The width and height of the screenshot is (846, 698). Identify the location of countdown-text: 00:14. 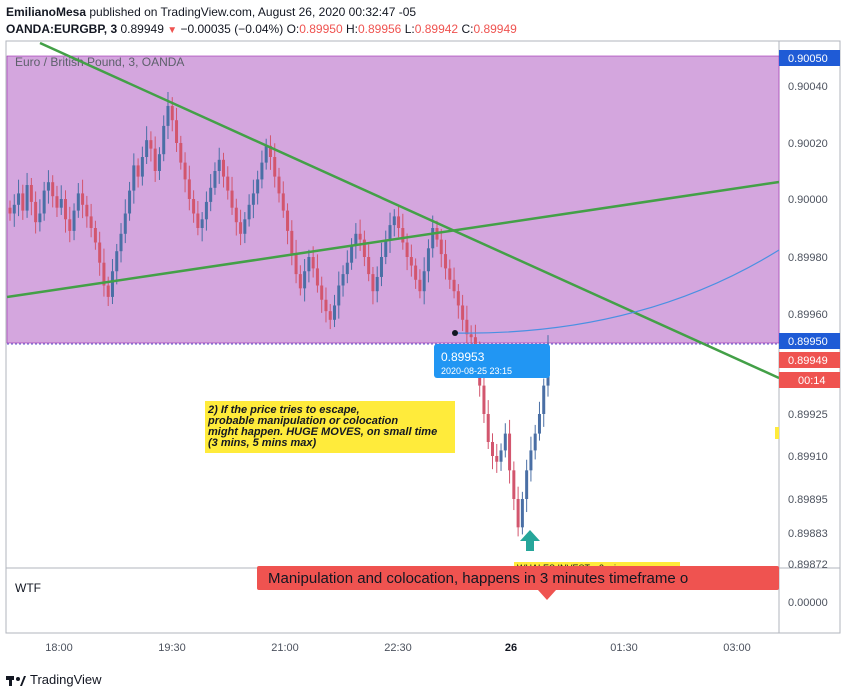
(812, 381).